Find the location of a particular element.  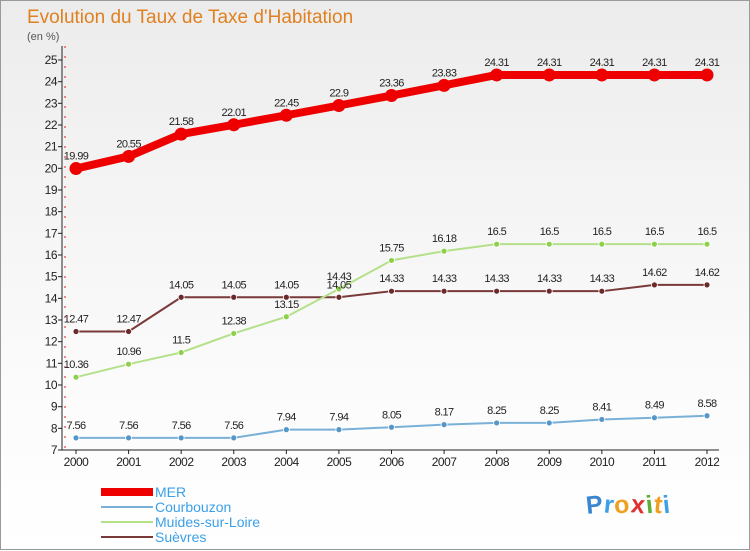

x-tick-label: 2001 is located at coordinates (129, 462).